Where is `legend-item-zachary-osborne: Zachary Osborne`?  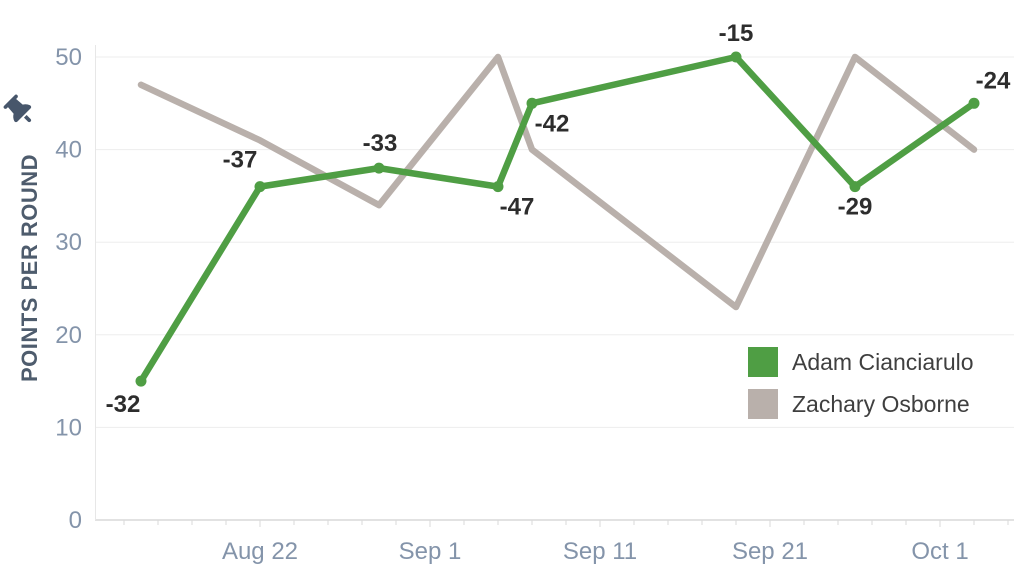
legend-item-zachary-osborne: Zachary Osborne is located at coordinates (861, 404).